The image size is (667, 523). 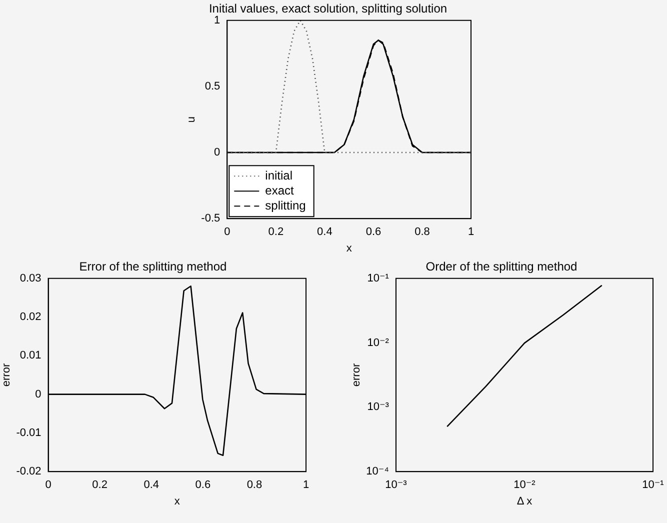 What do you see at coordinates (378, 407) in the screenshot?
I see `y-tick-label: 10⁻³` at bounding box center [378, 407].